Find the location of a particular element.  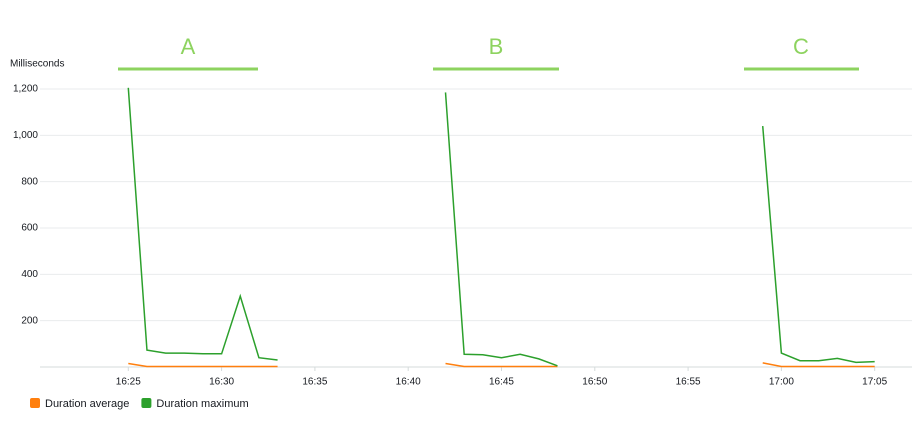

series-line is located at coordinates (501, 365).